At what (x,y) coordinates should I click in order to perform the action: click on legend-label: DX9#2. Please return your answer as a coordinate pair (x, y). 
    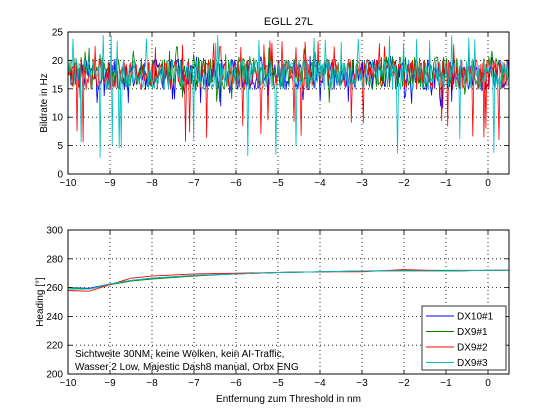
    Looking at the image, I should click on (472, 348).